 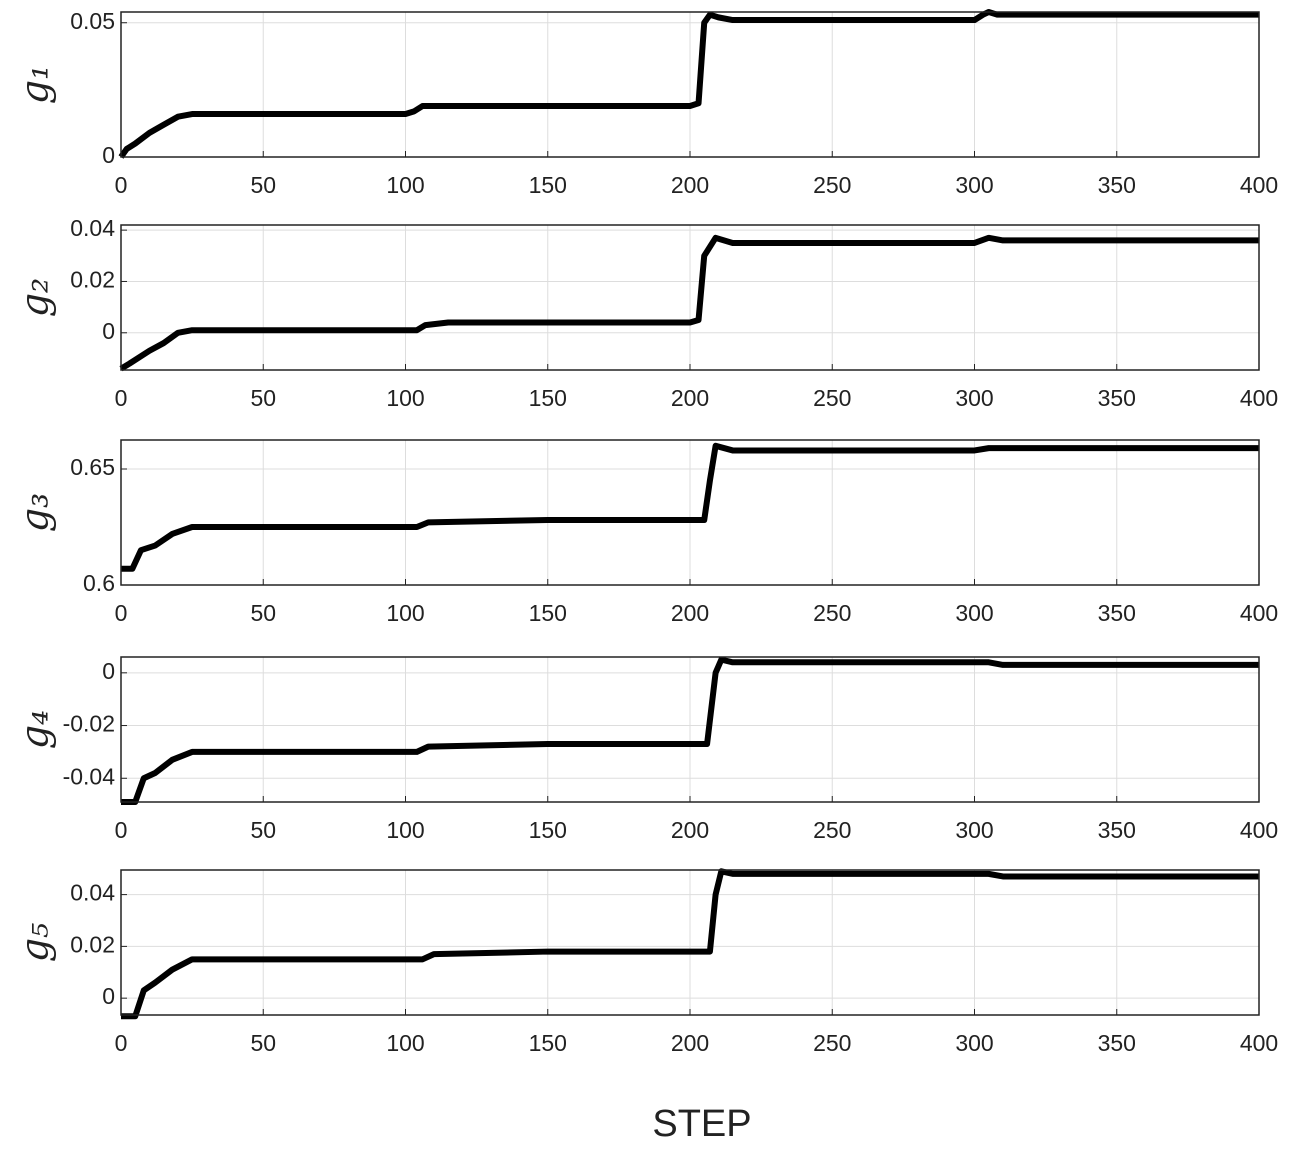 What do you see at coordinates (35, 943) in the screenshot?
I see `y-axis-label: g₅` at bounding box center [35, 943].